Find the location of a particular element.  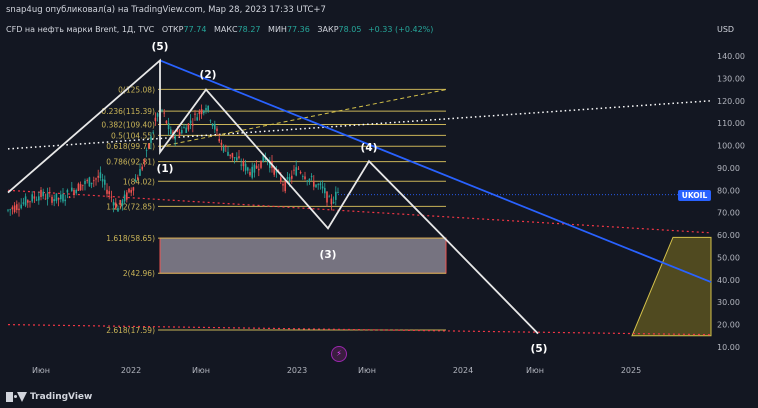

y-tick-label: 140.00 is located at coordinates (731, 56).